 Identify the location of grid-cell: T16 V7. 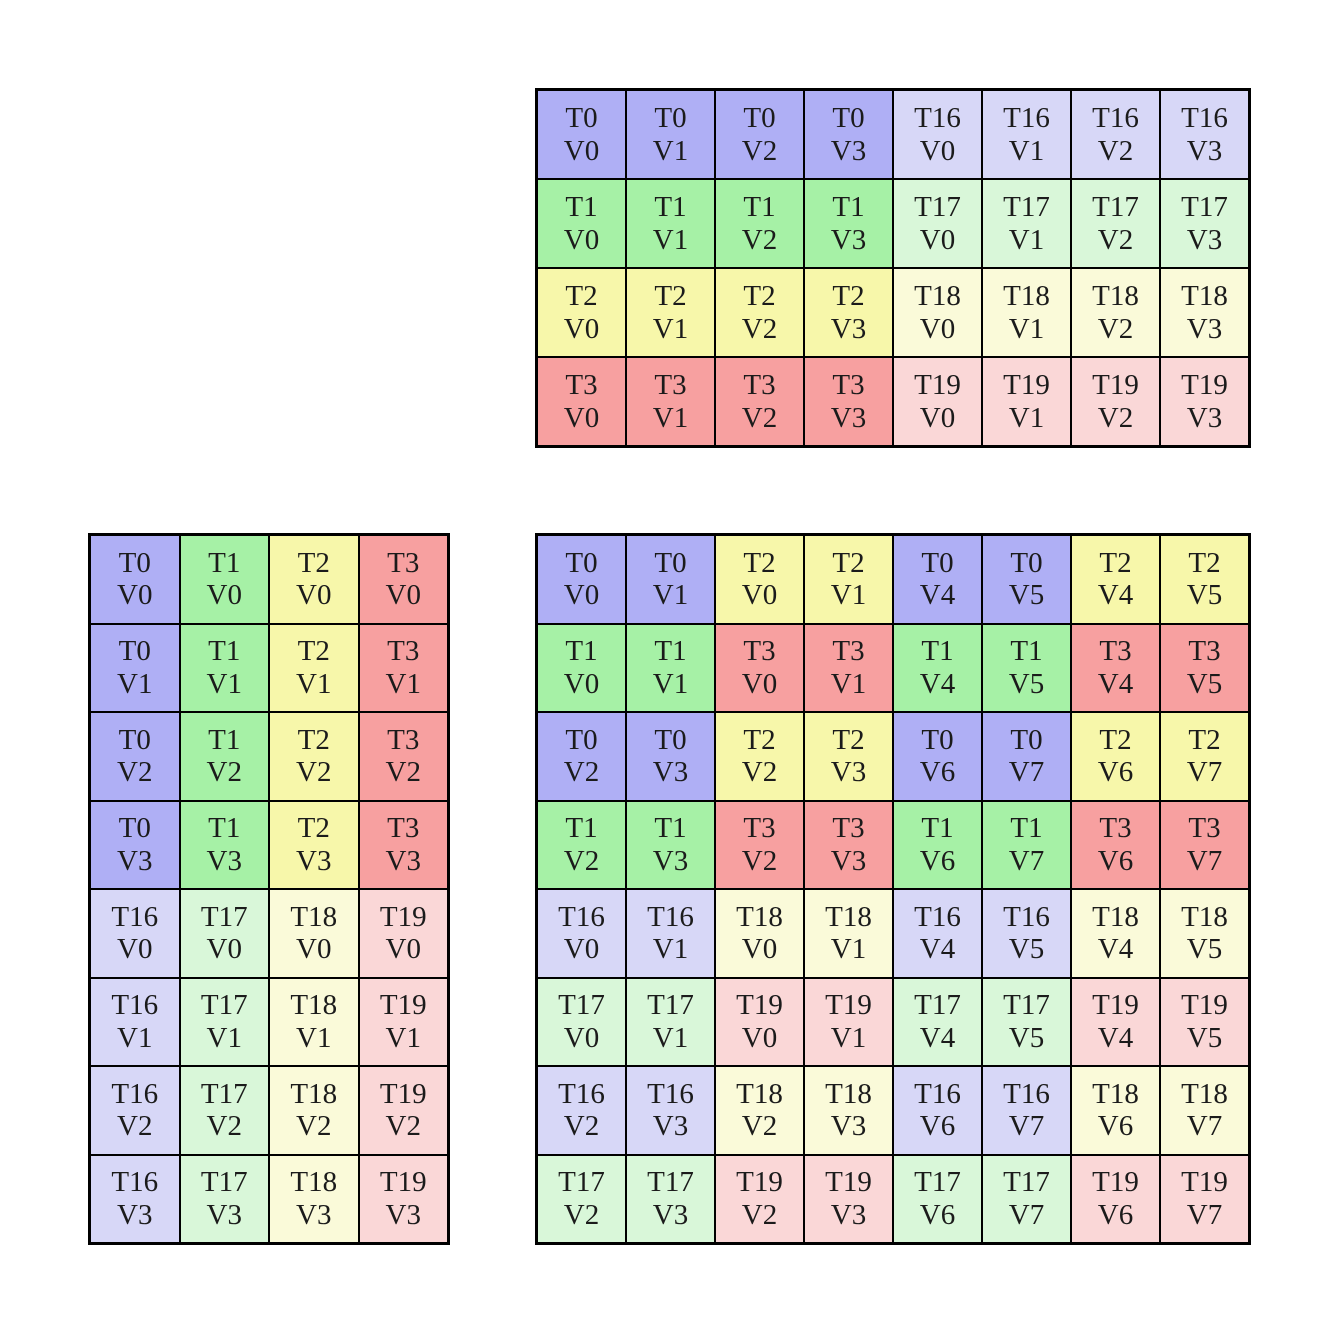
(1026, 1110).